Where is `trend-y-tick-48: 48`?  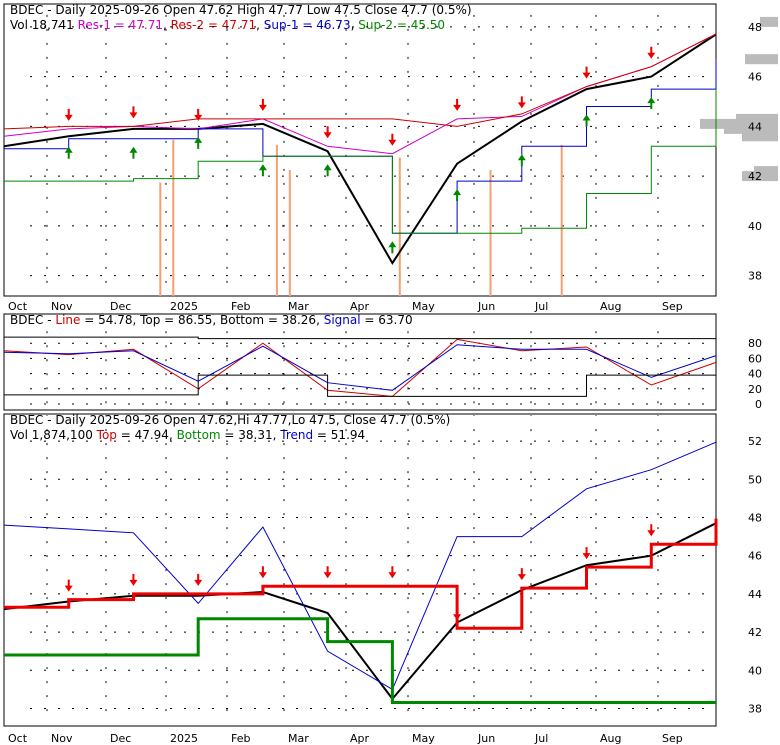
trend-y-tick-48: 48 is located at coordinates (755, 517).